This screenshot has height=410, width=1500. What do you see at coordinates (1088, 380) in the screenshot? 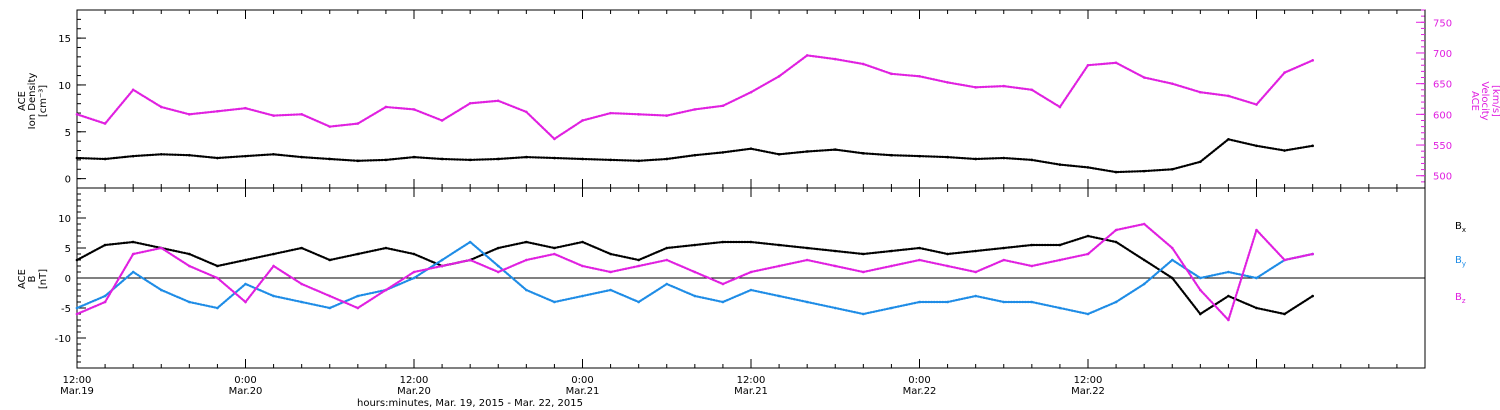
I see `x-tick-time: 12:00` at bounding box center [1088, 380].